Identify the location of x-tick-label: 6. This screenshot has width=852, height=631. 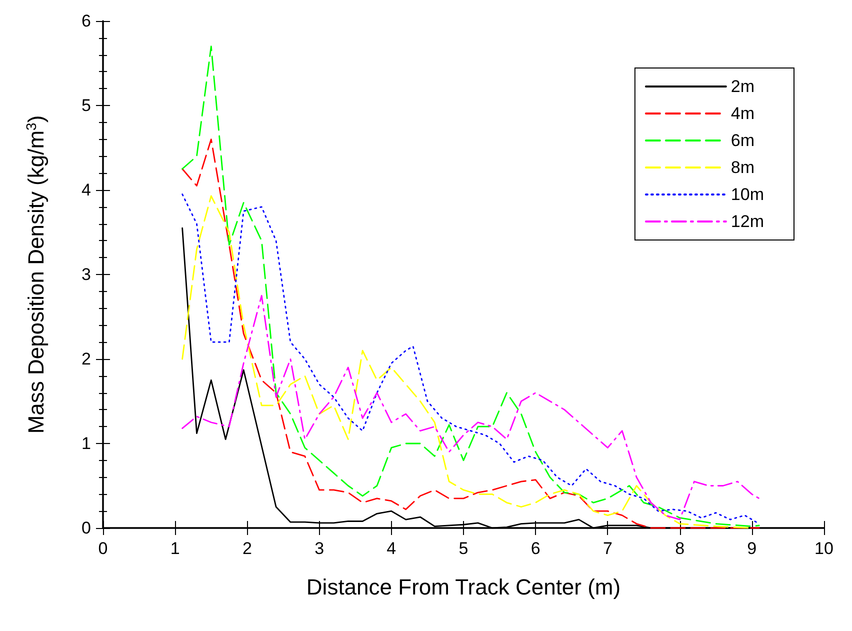
(535, 548).